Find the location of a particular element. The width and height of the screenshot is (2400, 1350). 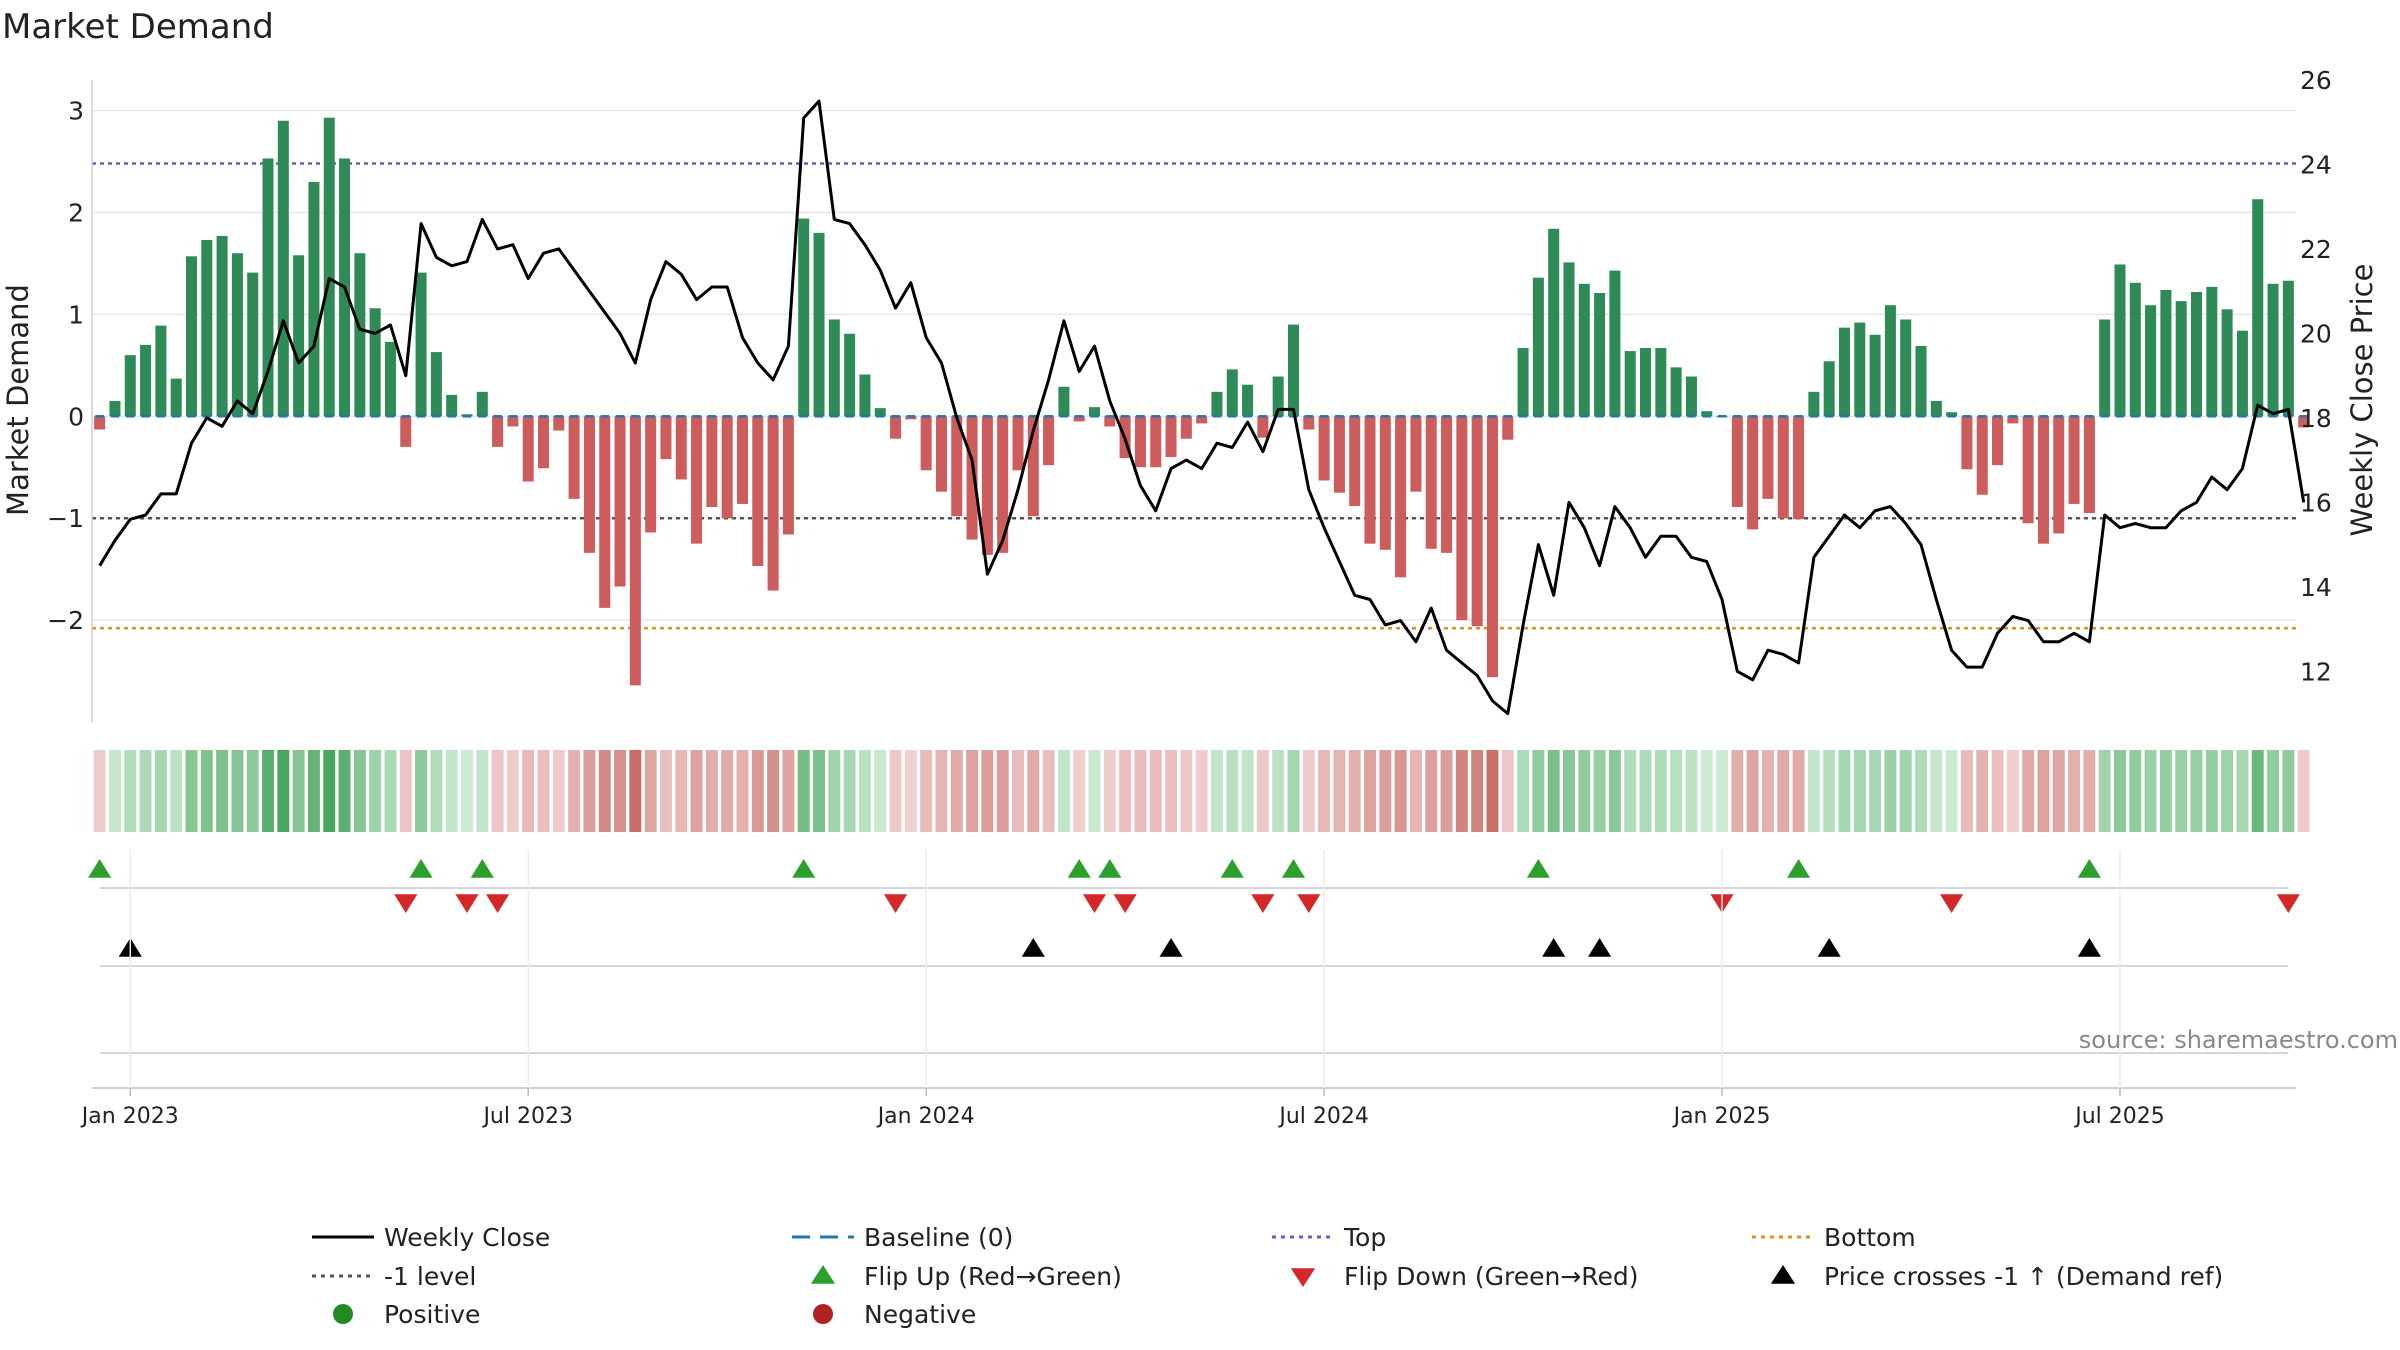

legend-item-cross: Price crosses -1 ↑ (Demand ref) is located at coordinates (1996, 1276).